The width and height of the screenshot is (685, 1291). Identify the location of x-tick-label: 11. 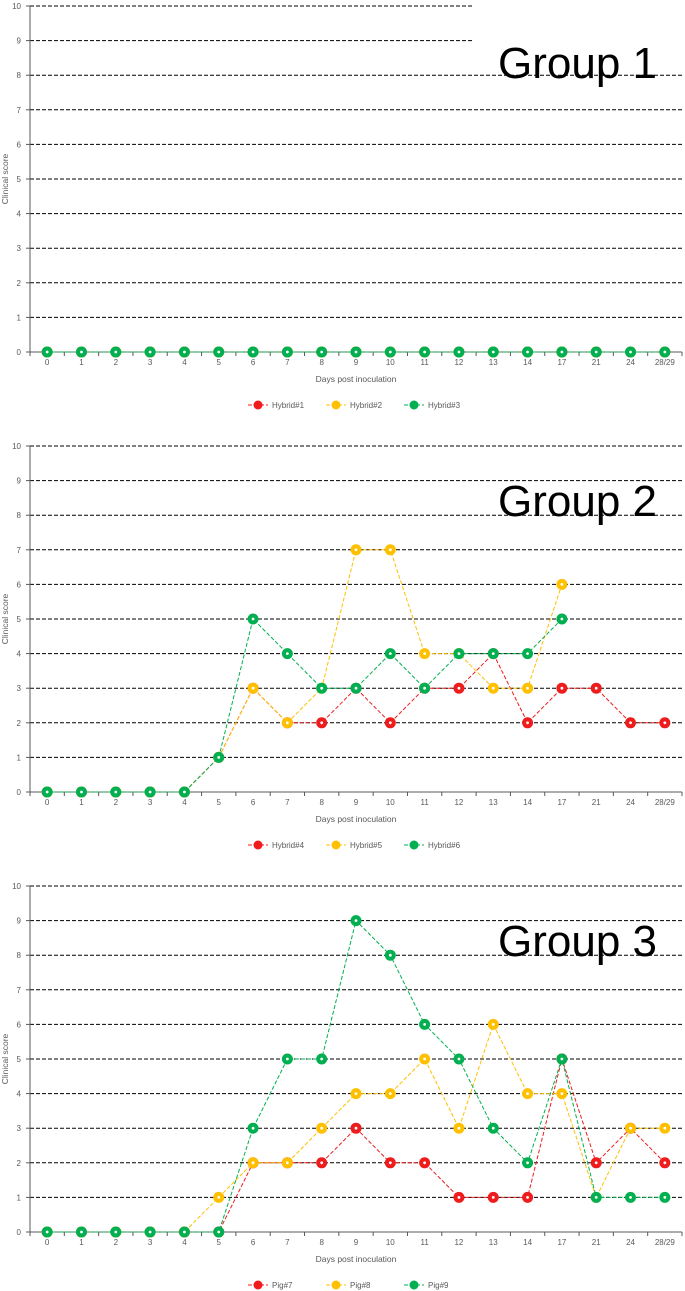
(424, 802).